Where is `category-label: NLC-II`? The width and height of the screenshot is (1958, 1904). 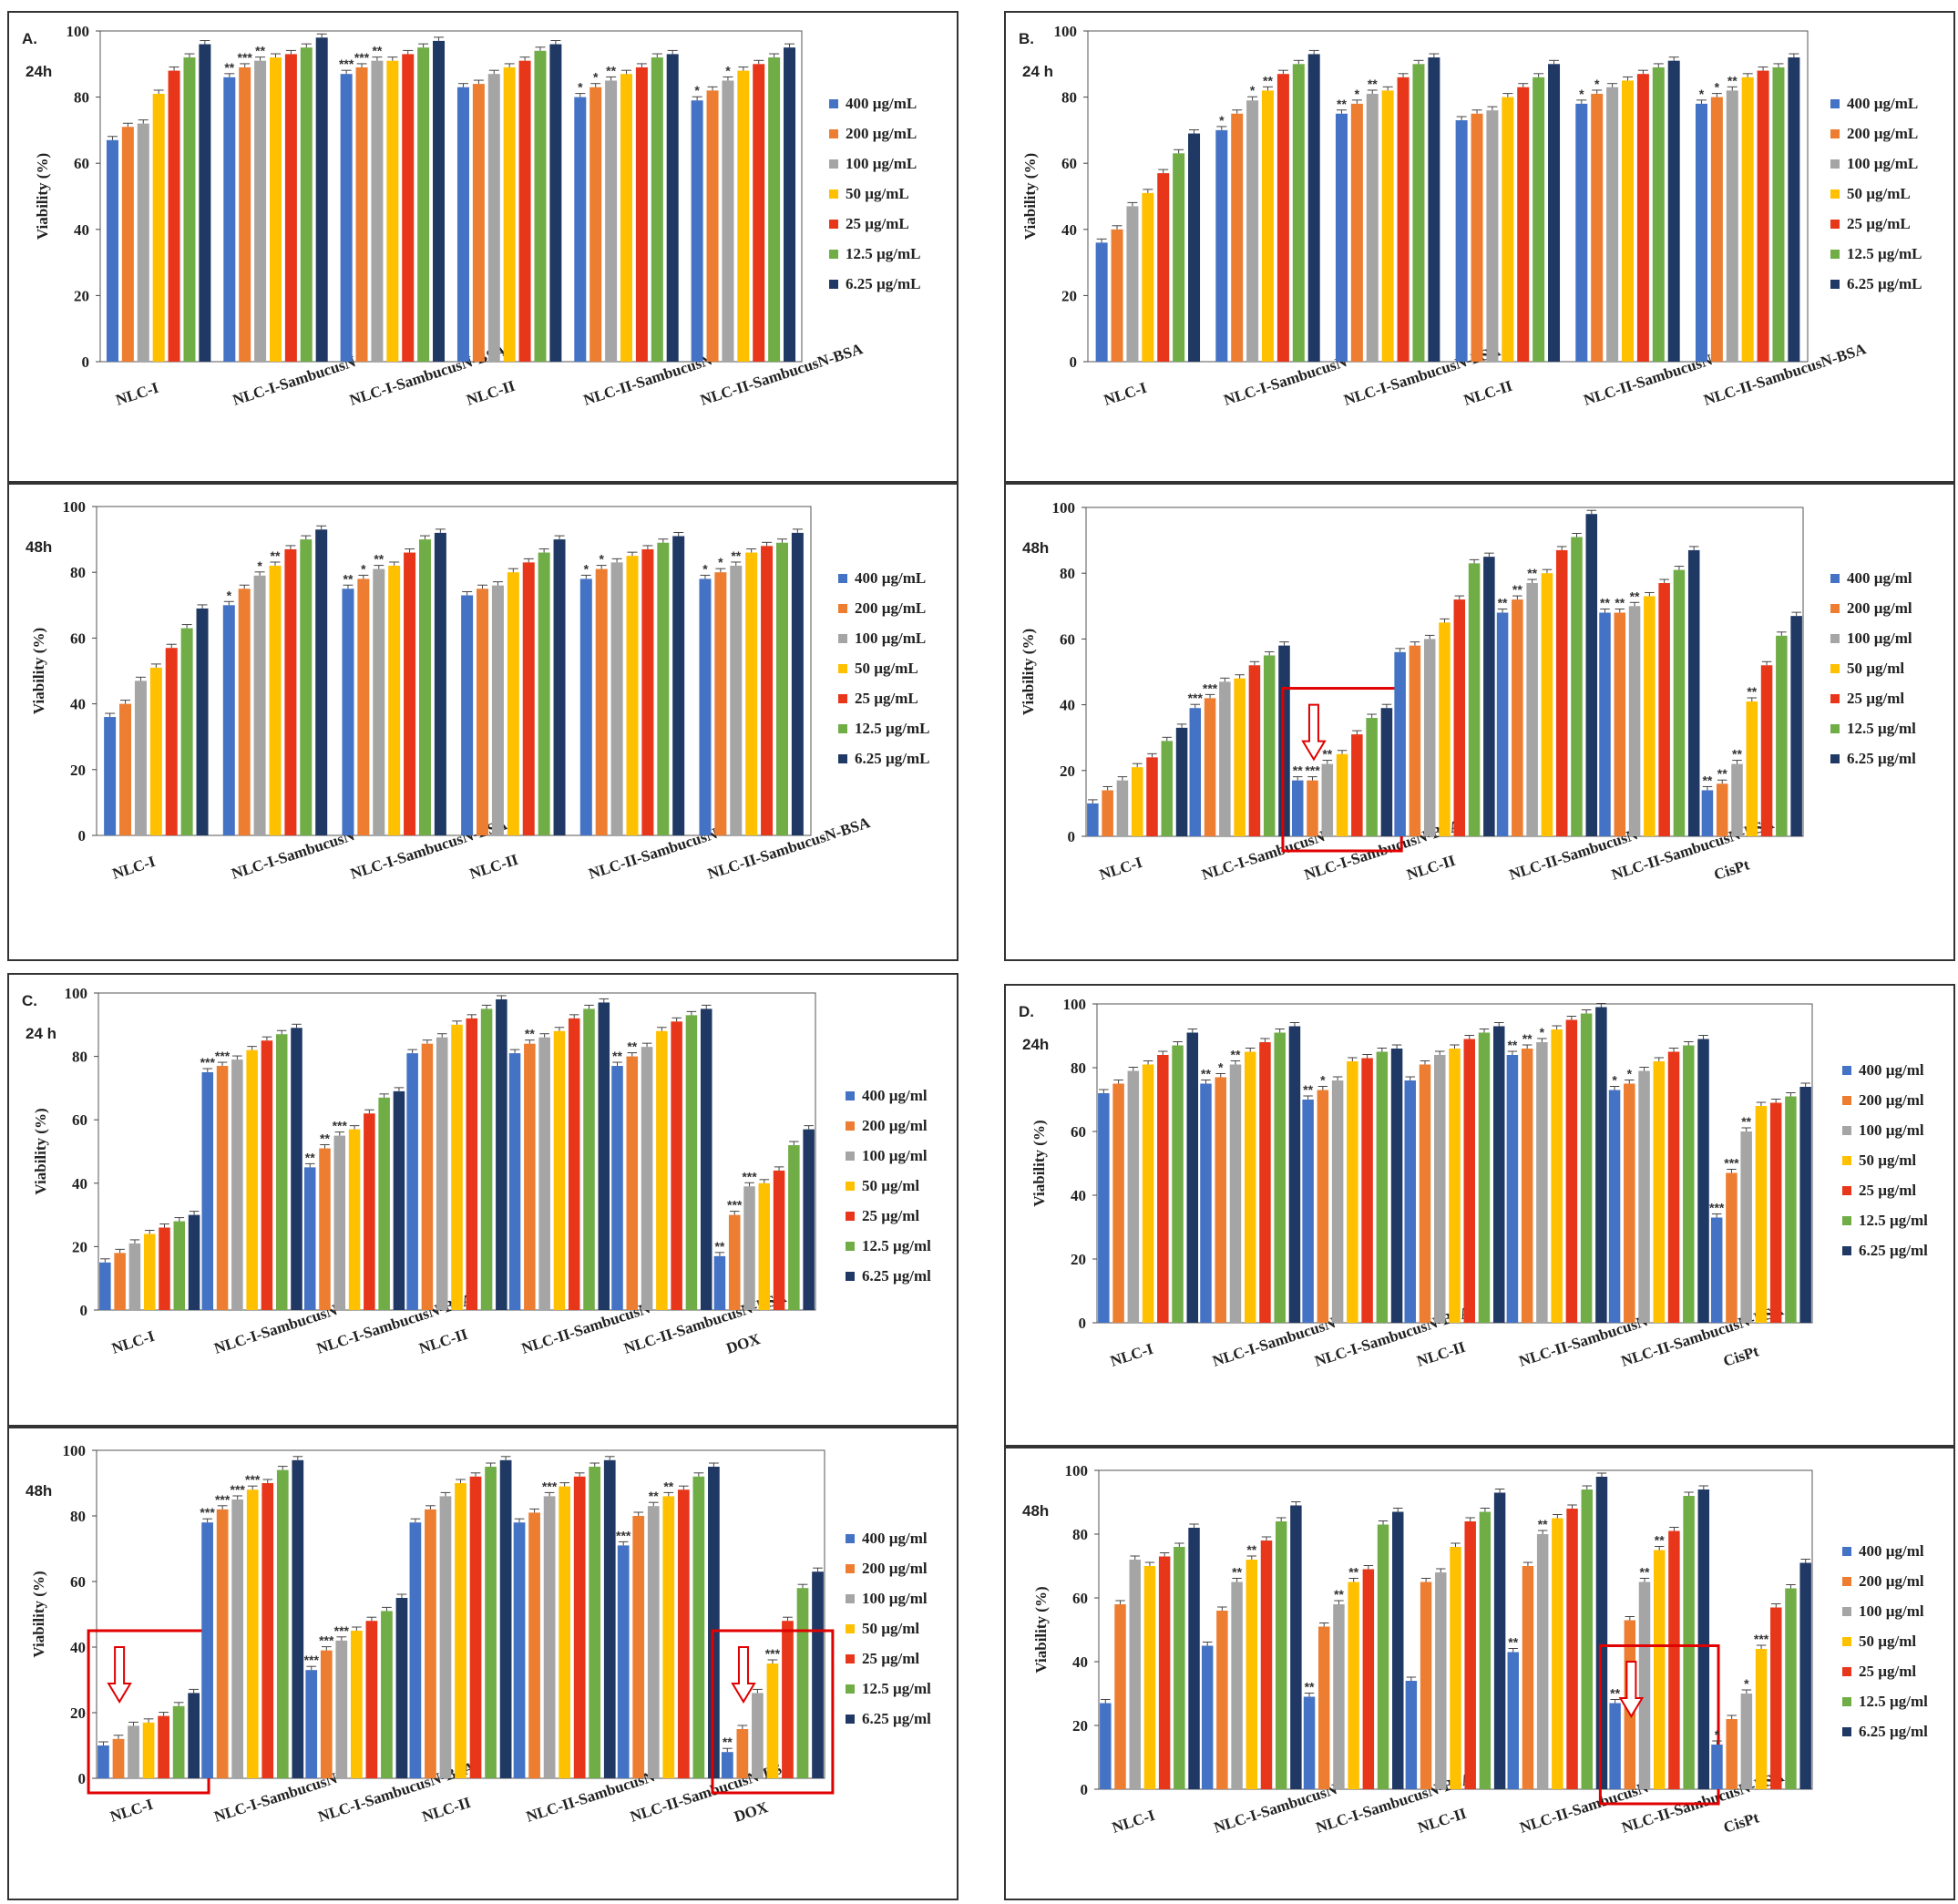
category-label: NLC-II is located at coordinates (443, 1342).